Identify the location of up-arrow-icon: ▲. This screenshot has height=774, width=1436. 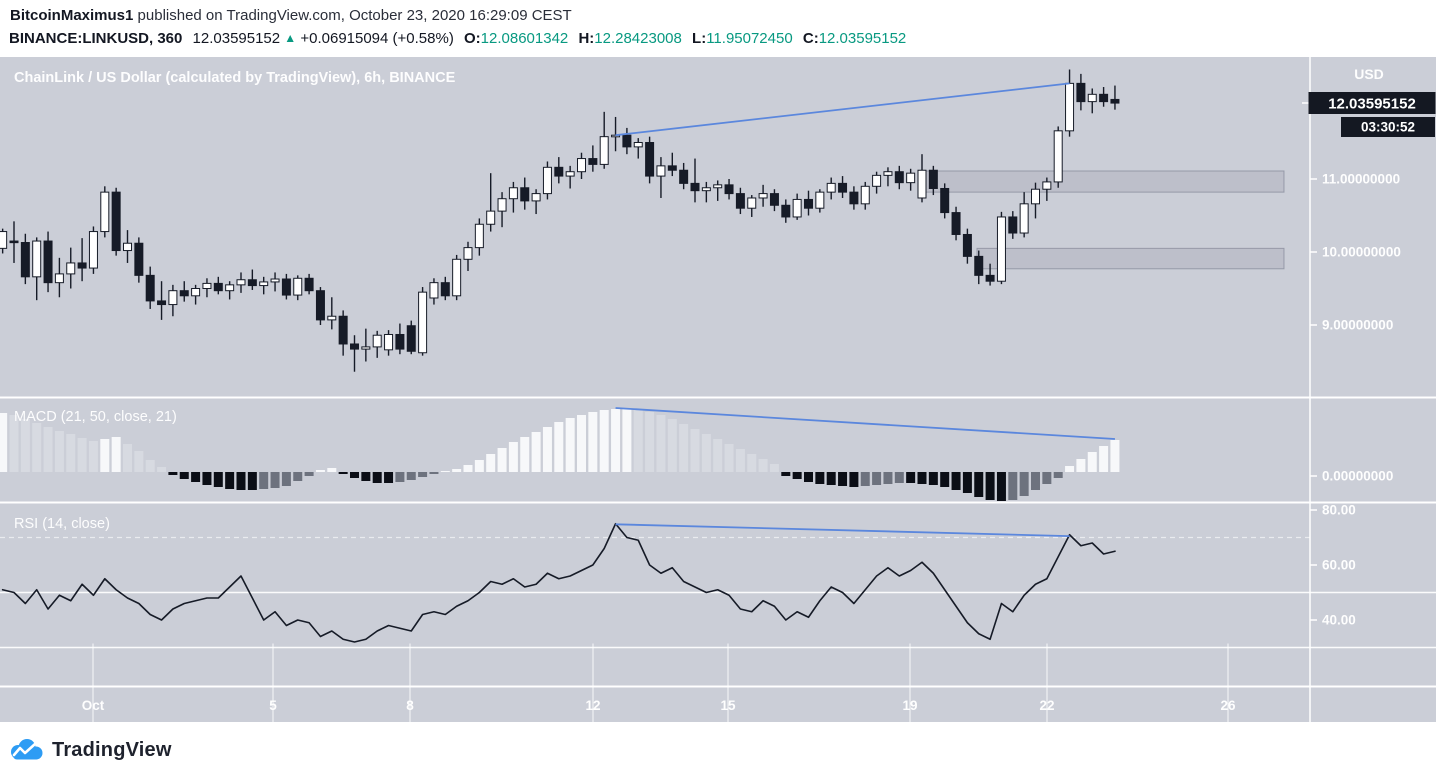
(290, 38).